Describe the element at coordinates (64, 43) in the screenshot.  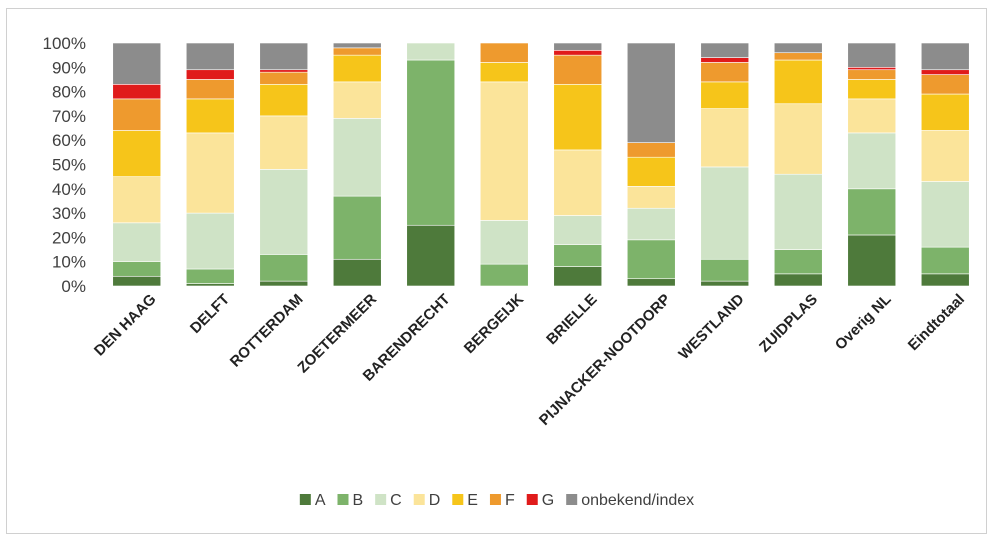
I see `y-tick-label: 100%` at that location.